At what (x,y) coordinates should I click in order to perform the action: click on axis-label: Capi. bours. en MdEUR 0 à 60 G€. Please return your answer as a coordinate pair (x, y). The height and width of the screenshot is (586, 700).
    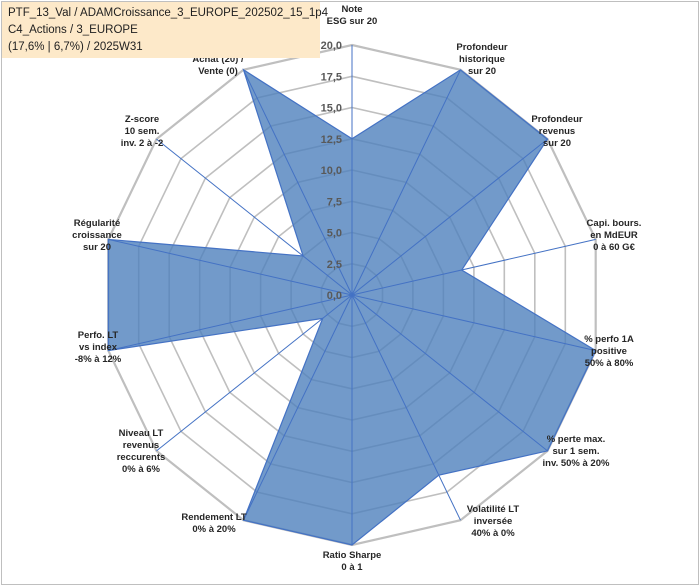
    Looking at the image, I should click on (614, 235).